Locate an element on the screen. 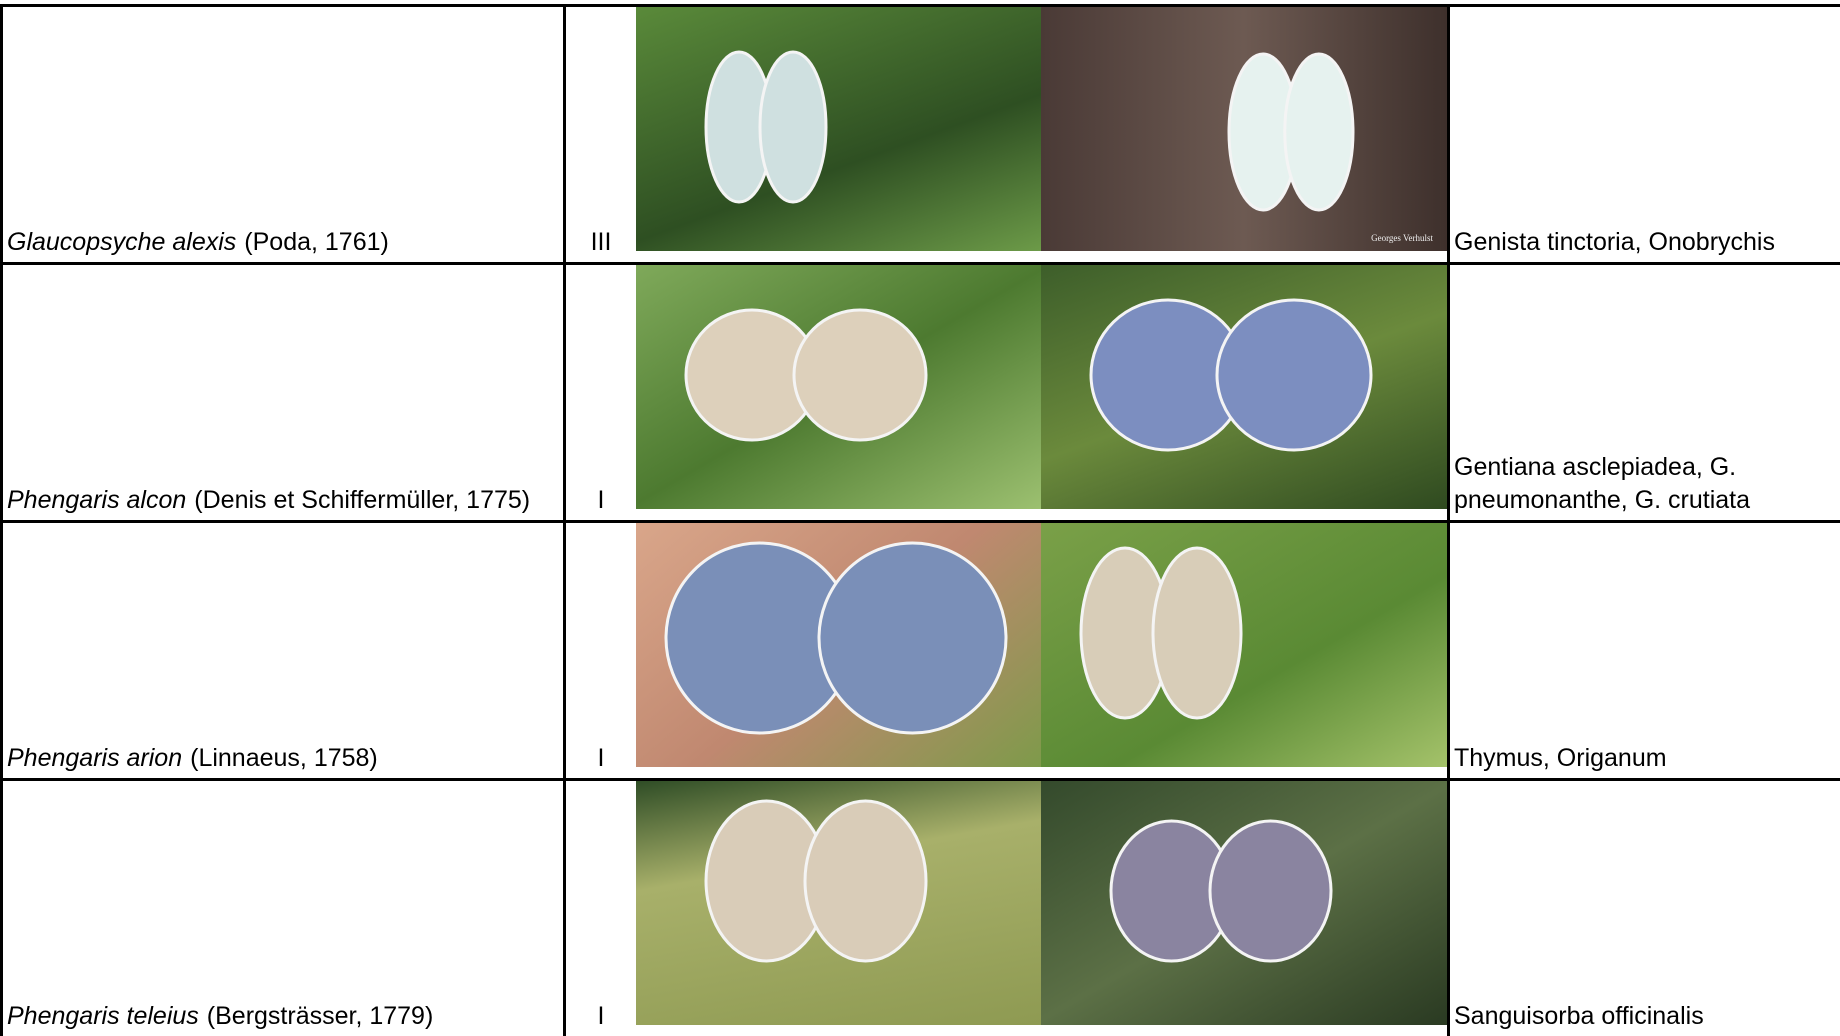 The height and width of the screenshot is (1036, 1840). species-author: (Linnaeus, 1758) is located at coordinates (284, 757).